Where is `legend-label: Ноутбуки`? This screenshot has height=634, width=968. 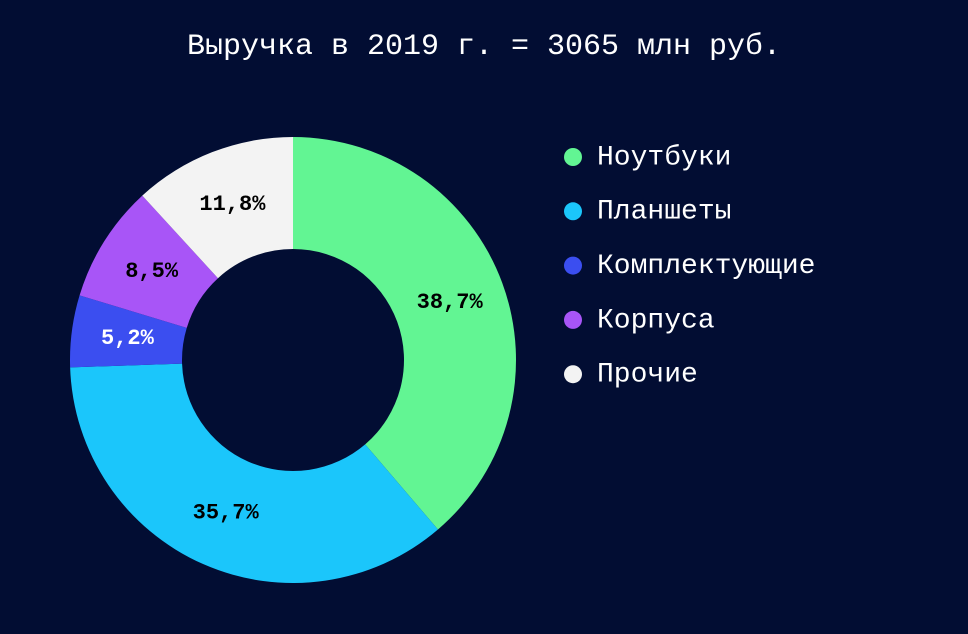 legend-label: Ноутбуки is located at coordinates (664, 157).